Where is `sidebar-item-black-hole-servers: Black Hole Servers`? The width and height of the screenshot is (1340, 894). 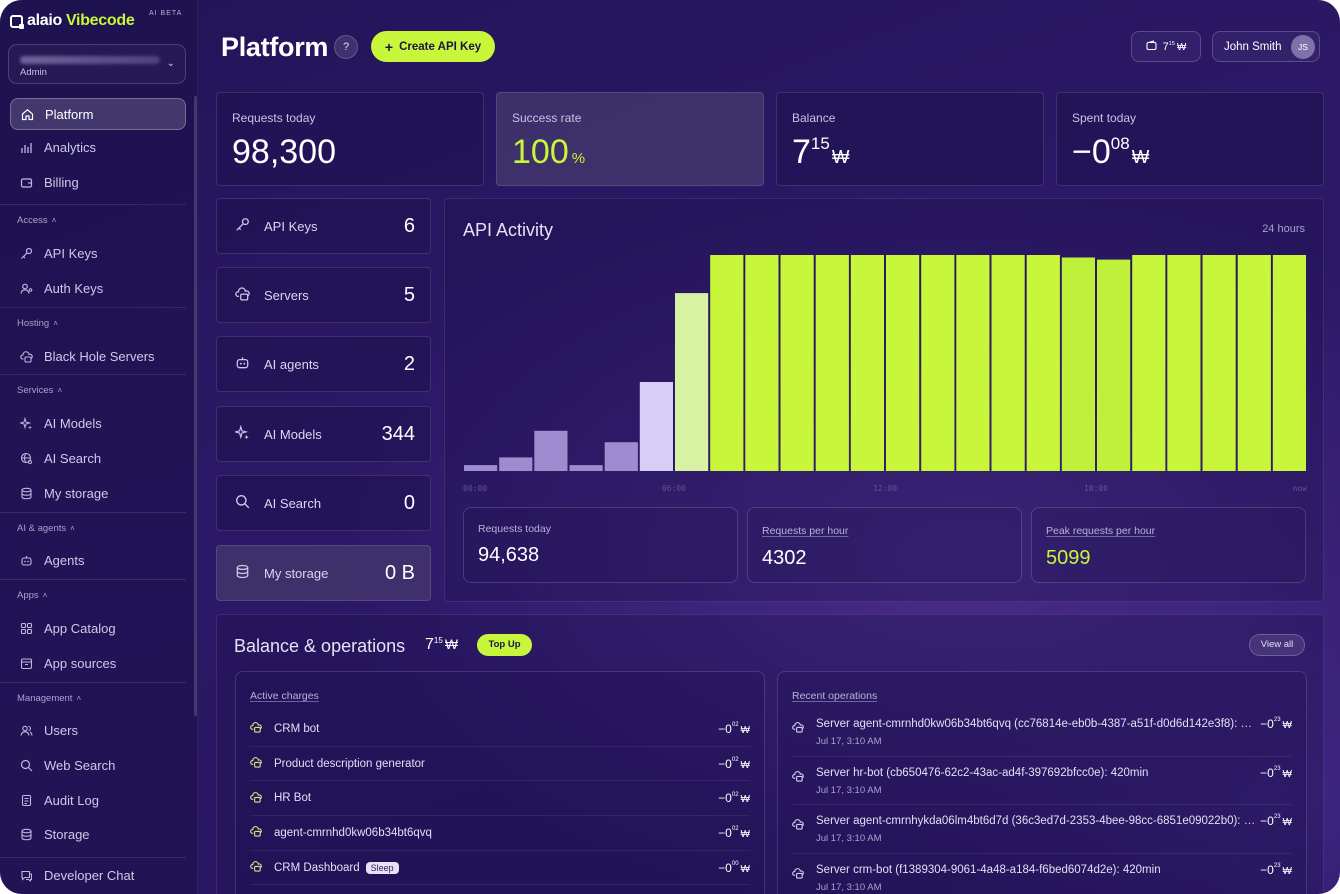 sidebar-item-black-hole-servers: Black Hole Servers is located at coordinates (99, 356).